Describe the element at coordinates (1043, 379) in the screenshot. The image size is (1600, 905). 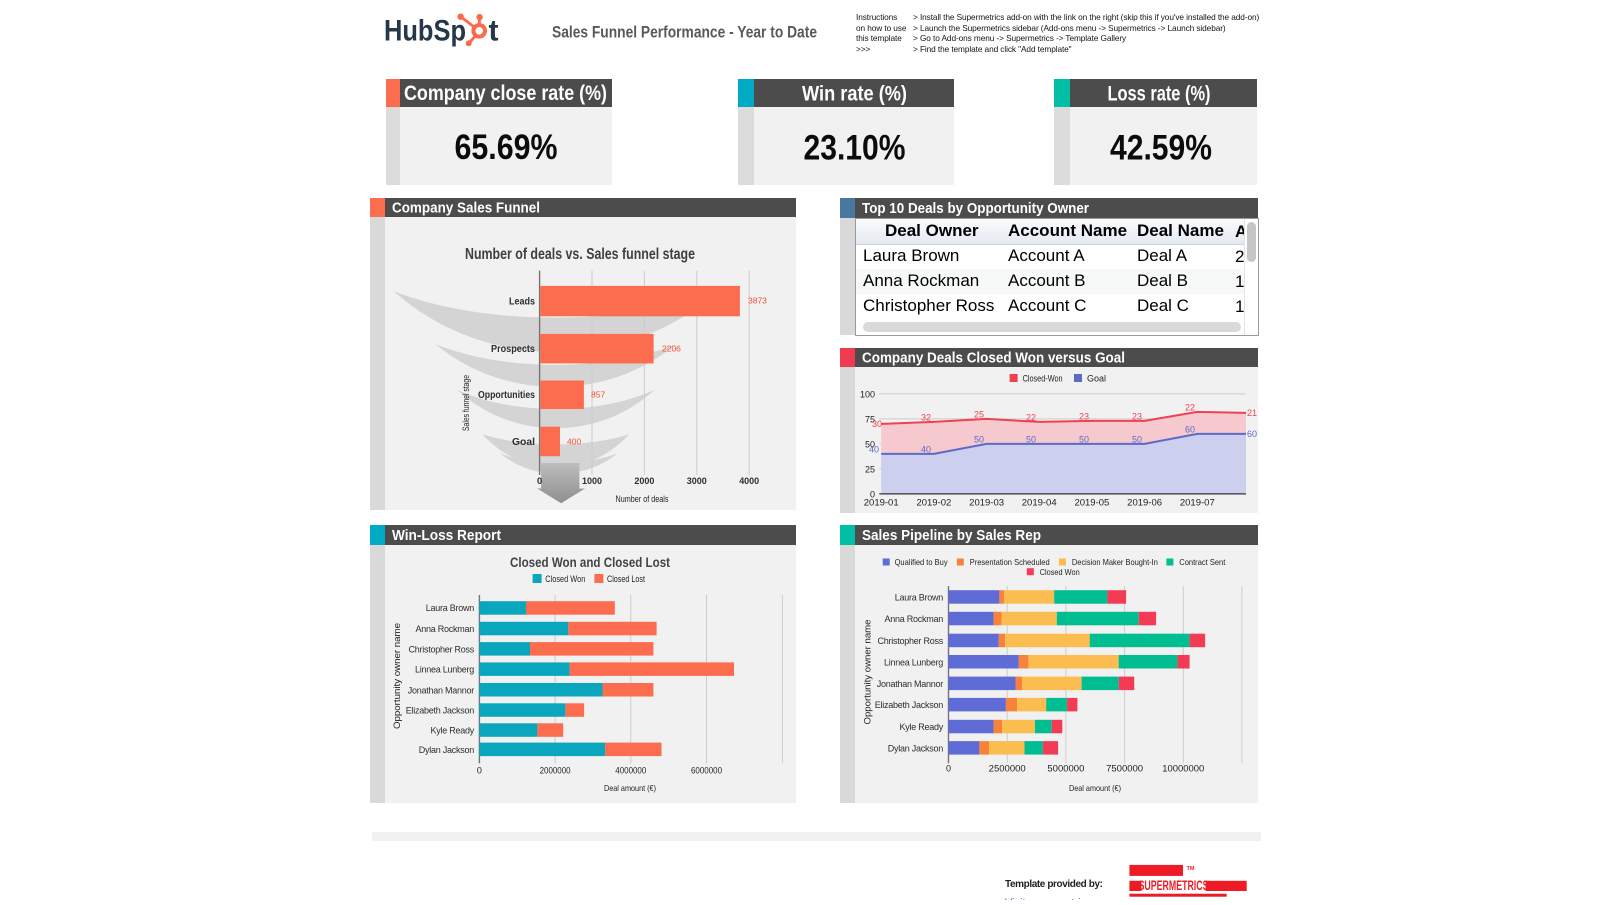
I see `svg-text: Closed-Won` at that location.